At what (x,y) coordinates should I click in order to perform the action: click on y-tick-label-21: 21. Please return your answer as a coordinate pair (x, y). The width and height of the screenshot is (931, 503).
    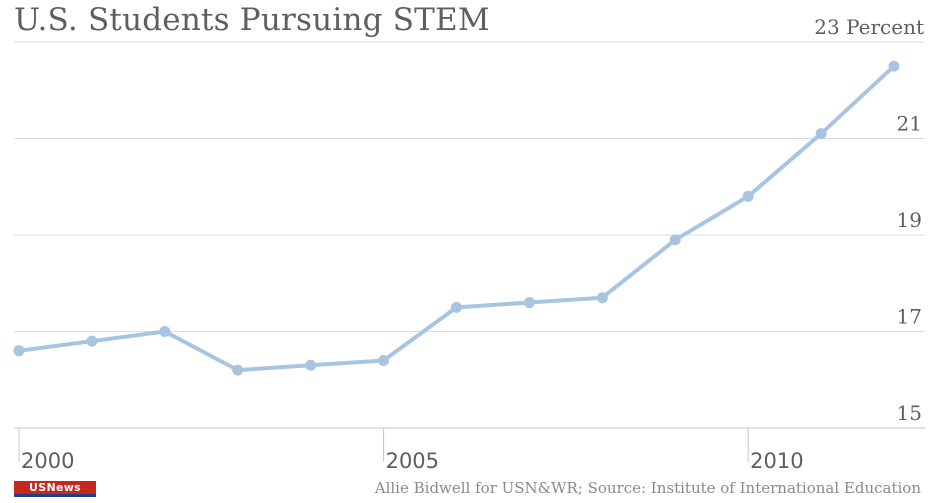
    Looking at the image, I should click on (909, 124).